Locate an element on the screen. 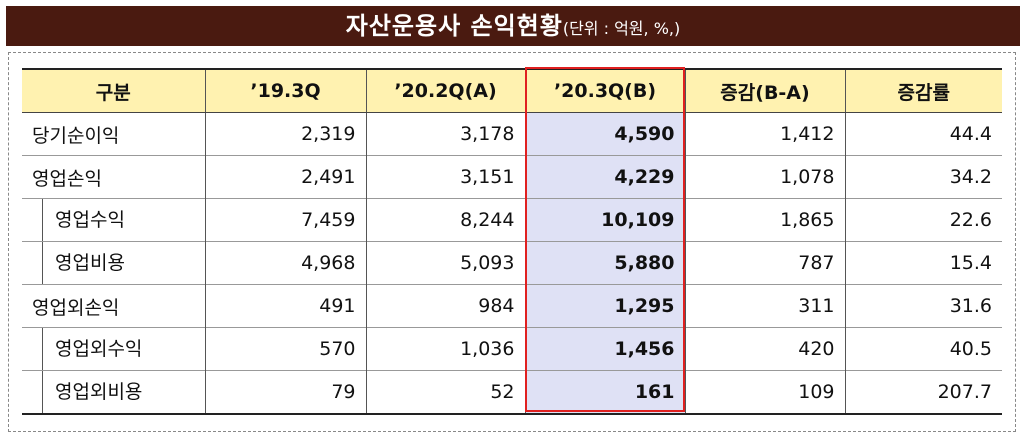  cell: 1,295 is located at coordinates (604, 306).